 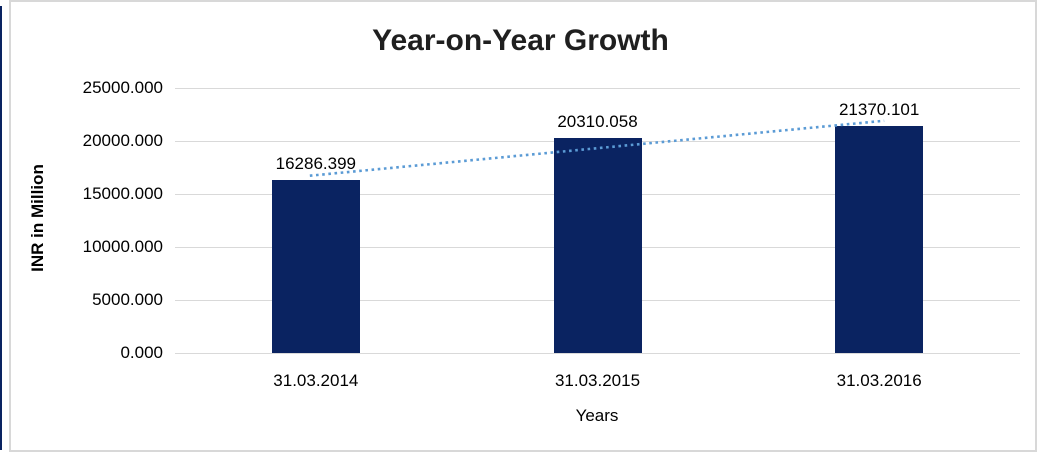 I want to click on y-tick-label: 25000.000, so click(x=122, y=87).